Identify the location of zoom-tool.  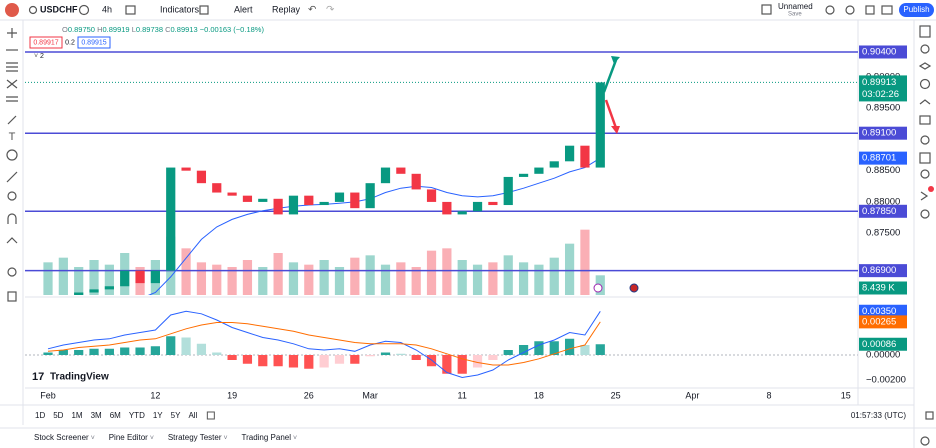
(12, 196).